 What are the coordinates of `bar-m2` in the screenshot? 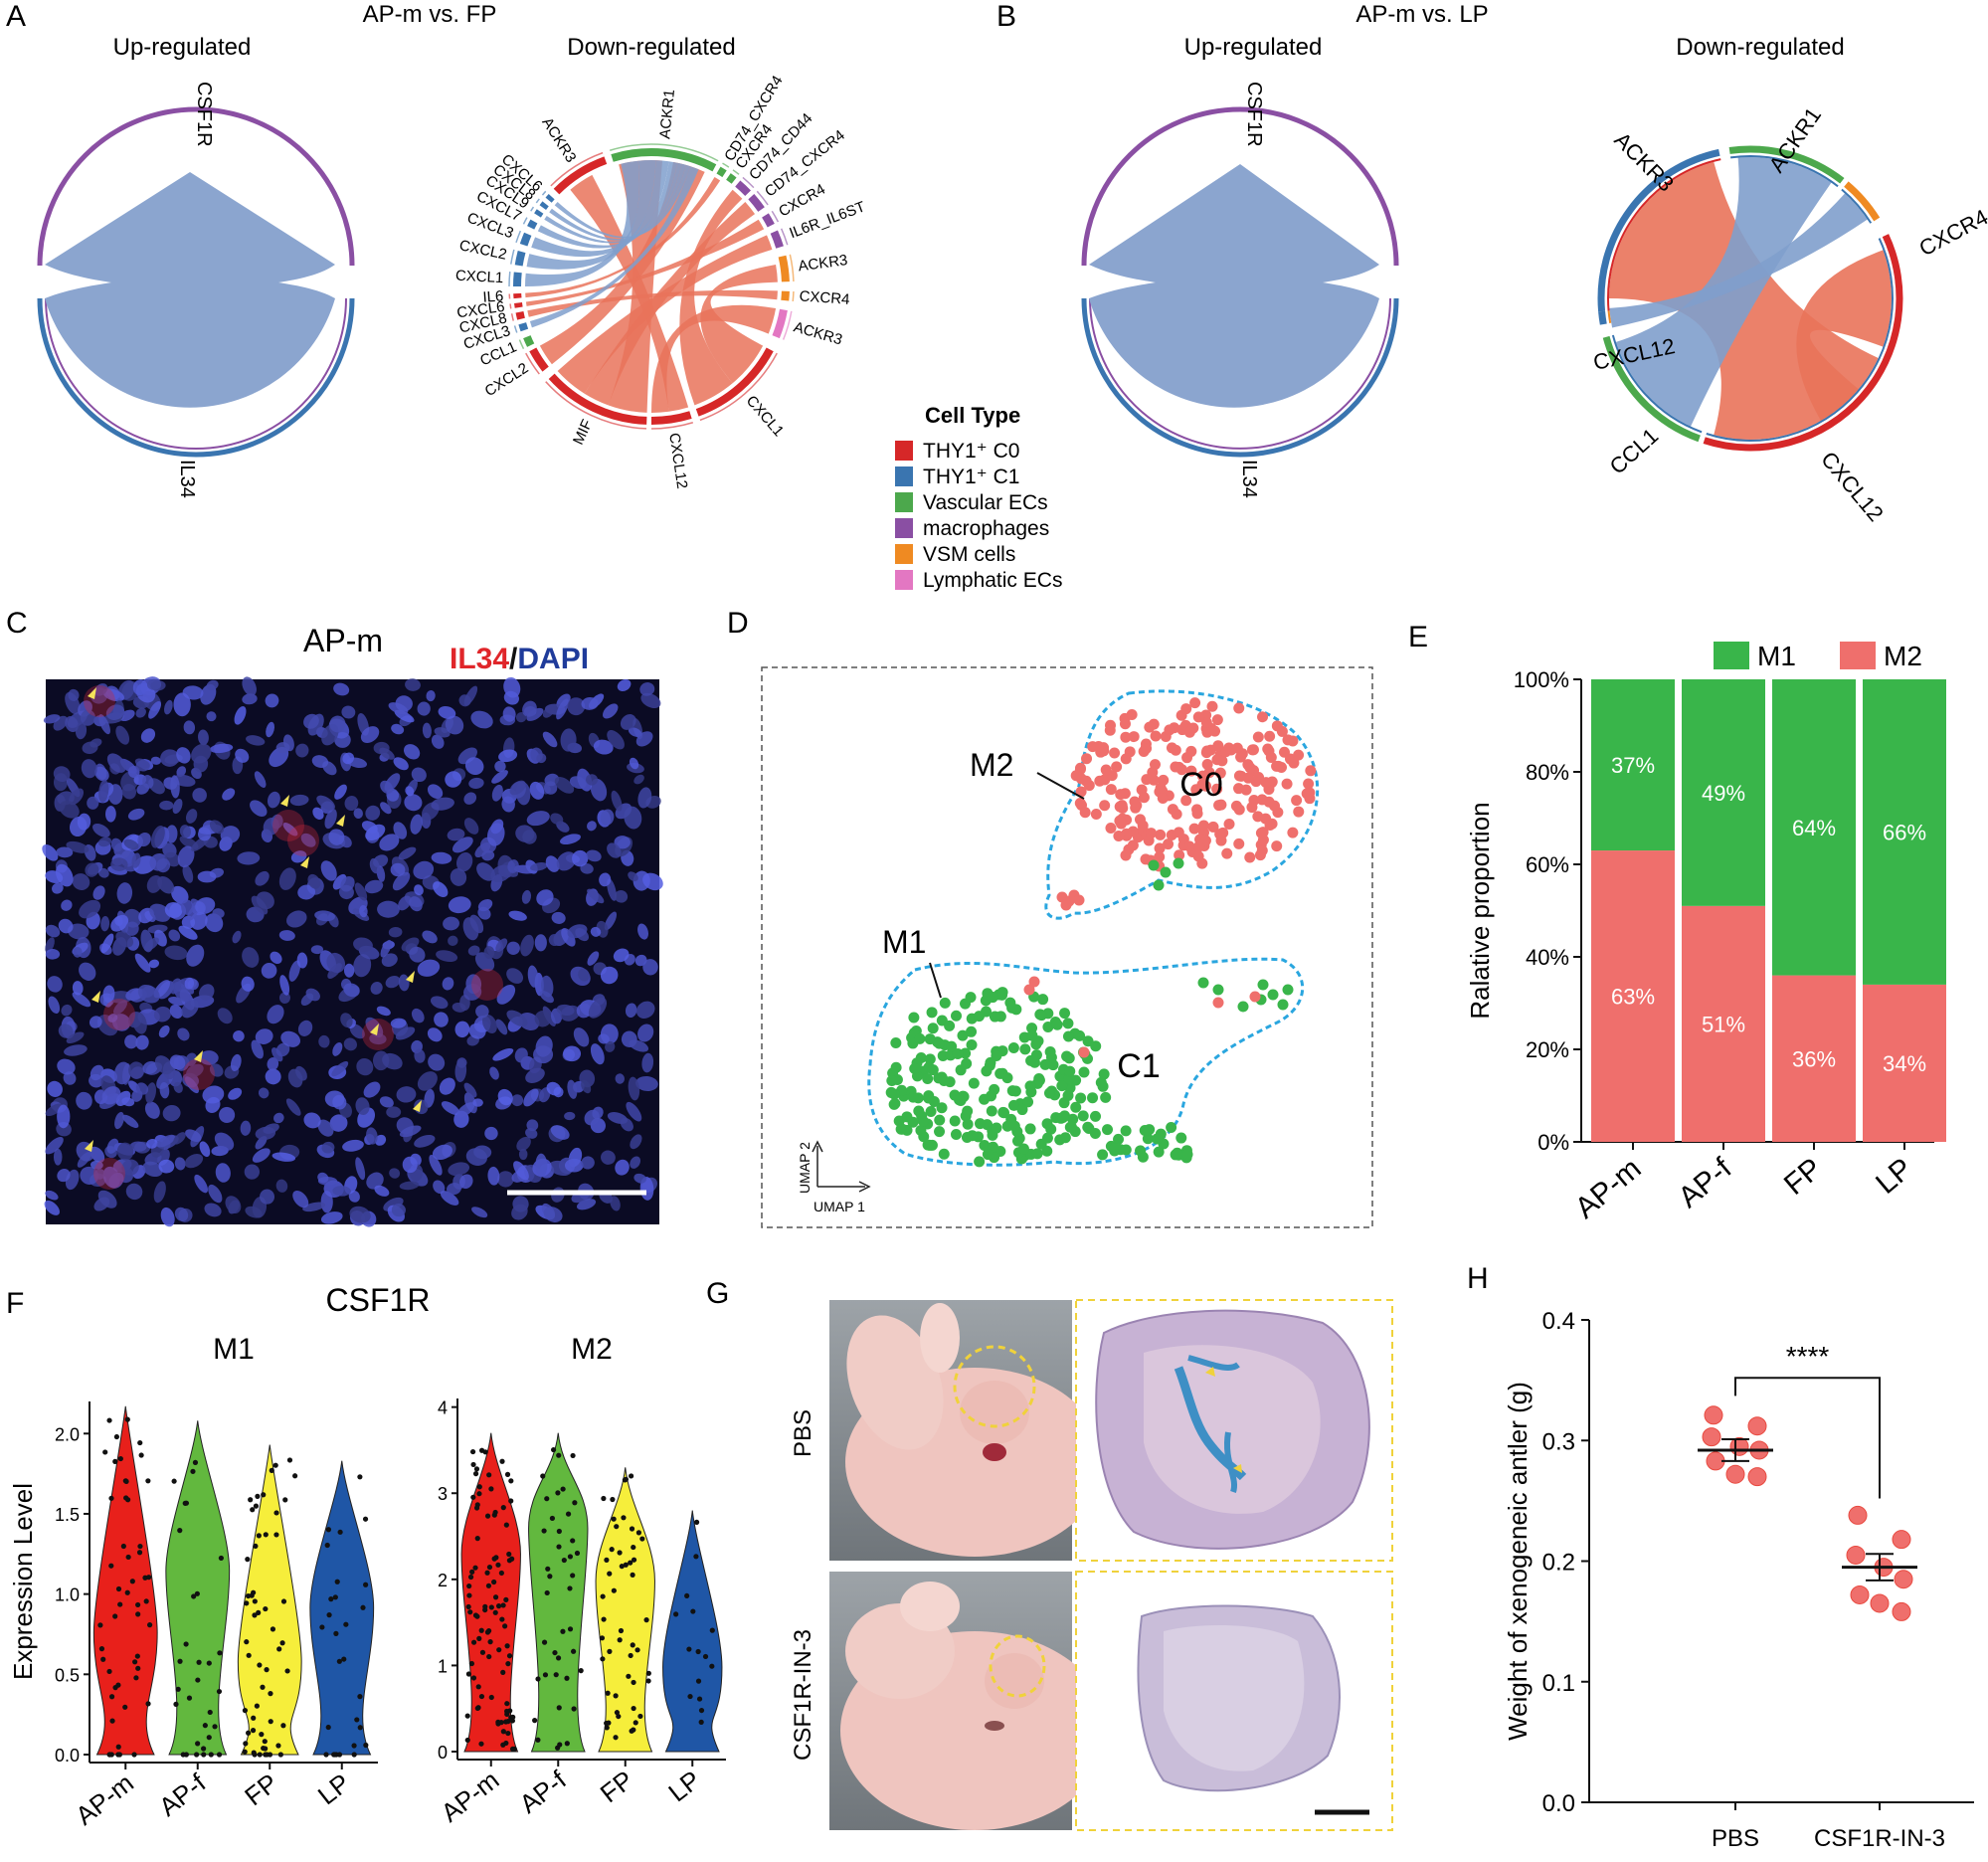 It's located at (1633, 996).